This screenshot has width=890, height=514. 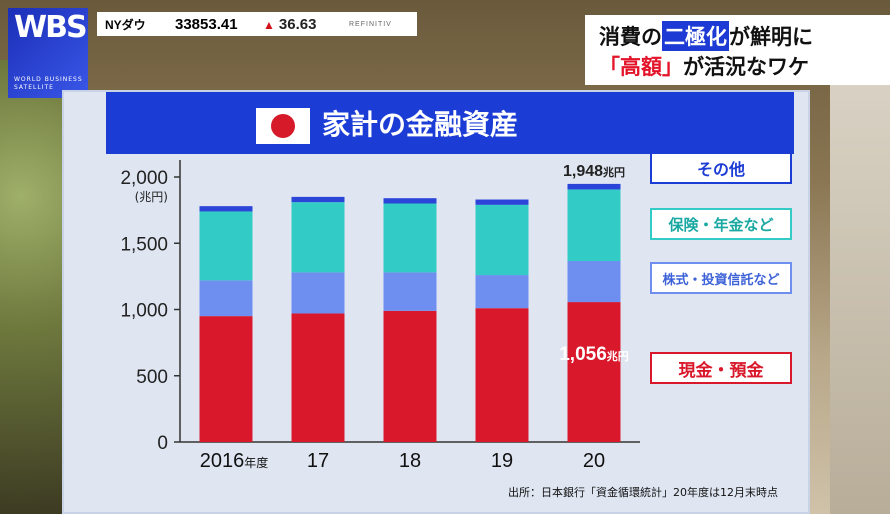 I want to click on headline-line-1: 消費の二極化が鮮明に, so click(x=706, y=36).